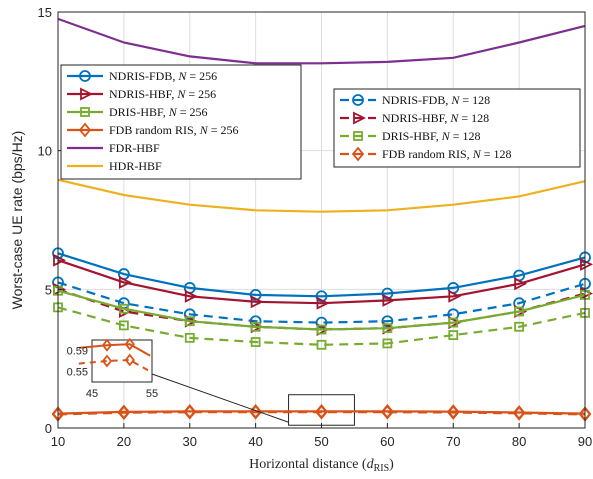 Image resolution: width=593 pixels, height=479 pixels. I want to click on zoom-connector-line, so click(220, 398).